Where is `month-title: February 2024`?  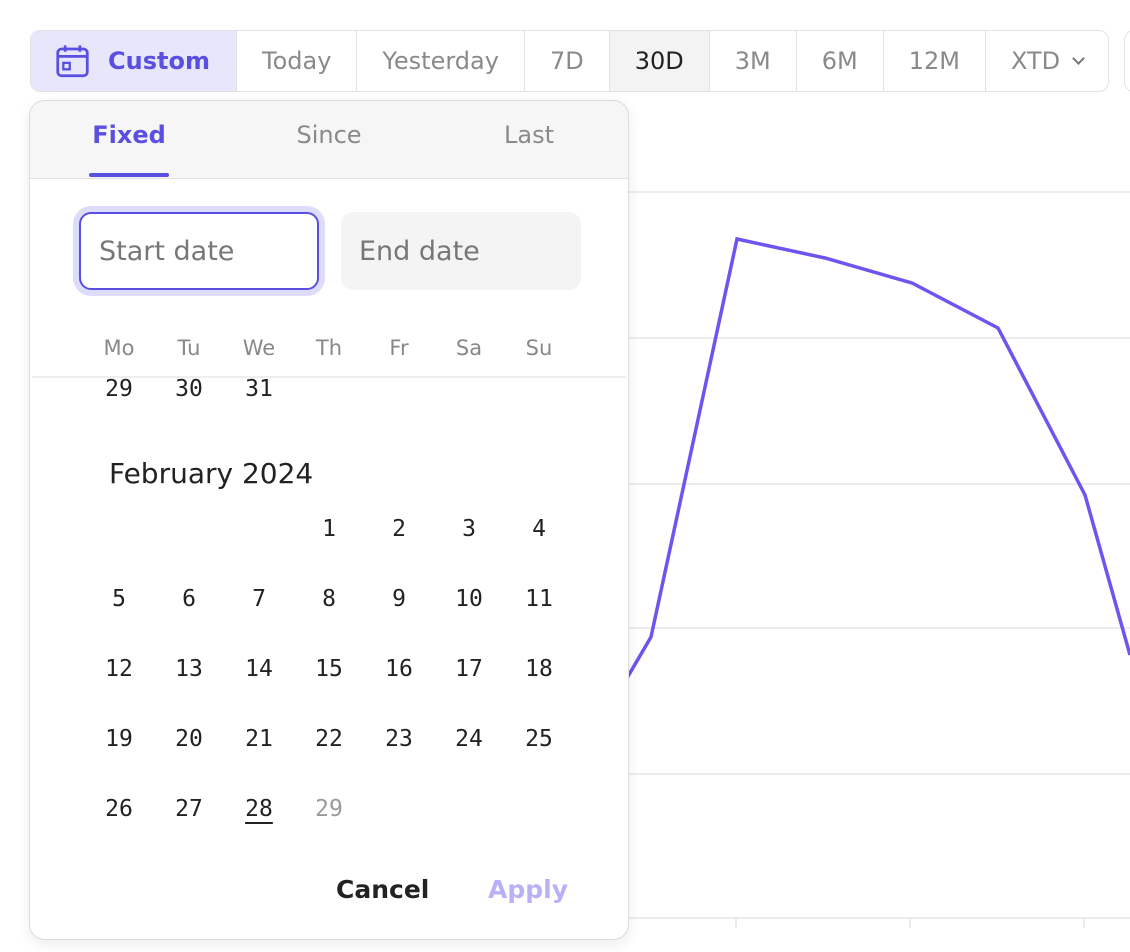
month-title: February 2024 is located at coordinates (211, 473).